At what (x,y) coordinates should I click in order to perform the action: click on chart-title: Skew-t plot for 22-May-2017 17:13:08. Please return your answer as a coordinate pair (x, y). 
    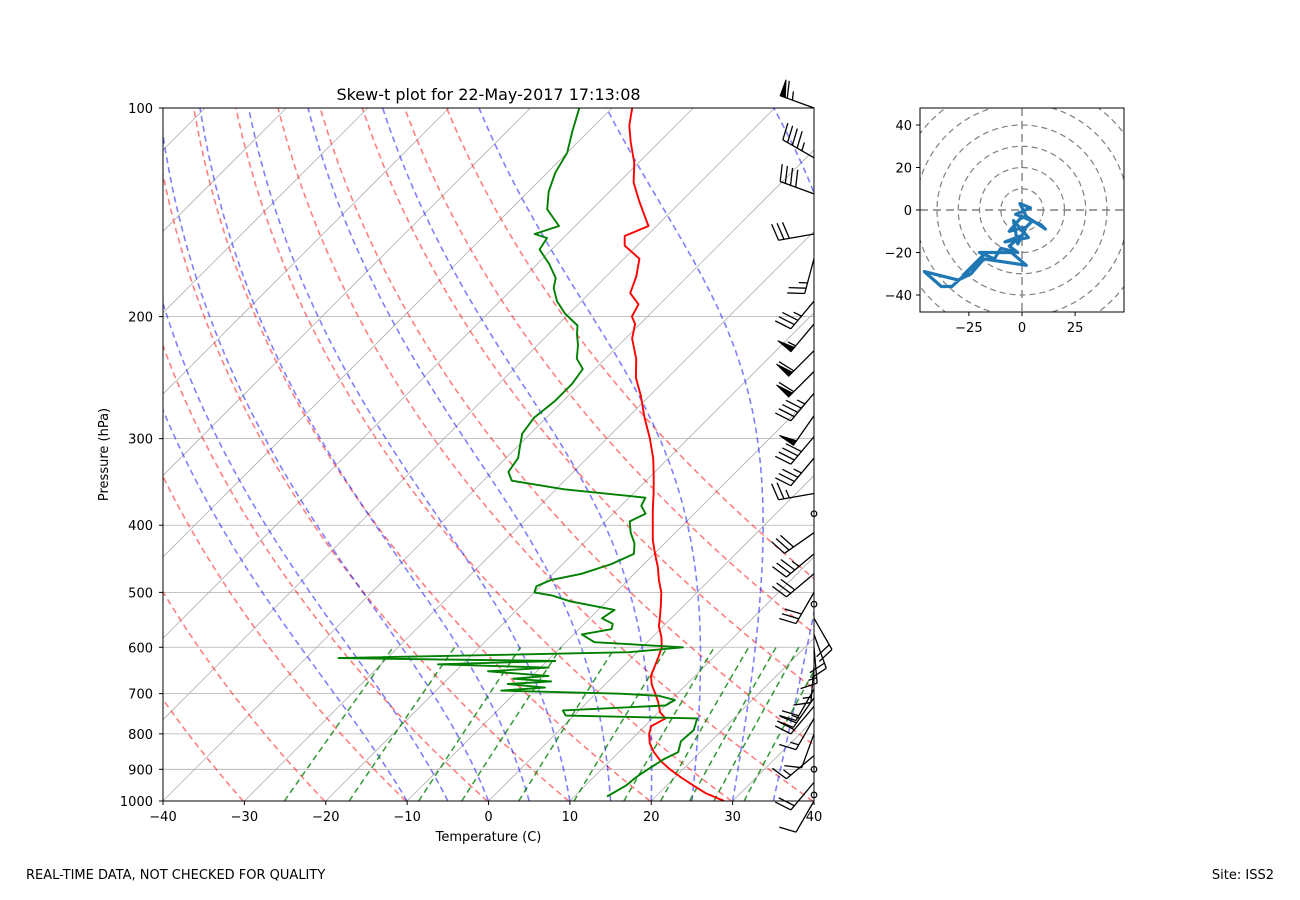
    Looking at the image, I should click on (488, 94).